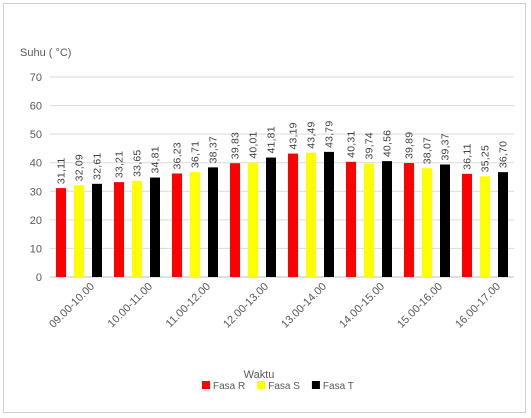 The width and height of the screenshot is (531, 418). Describe the element at coordinates (486, 158) in the screenshot. I see `data-label: 35,25` at that location.